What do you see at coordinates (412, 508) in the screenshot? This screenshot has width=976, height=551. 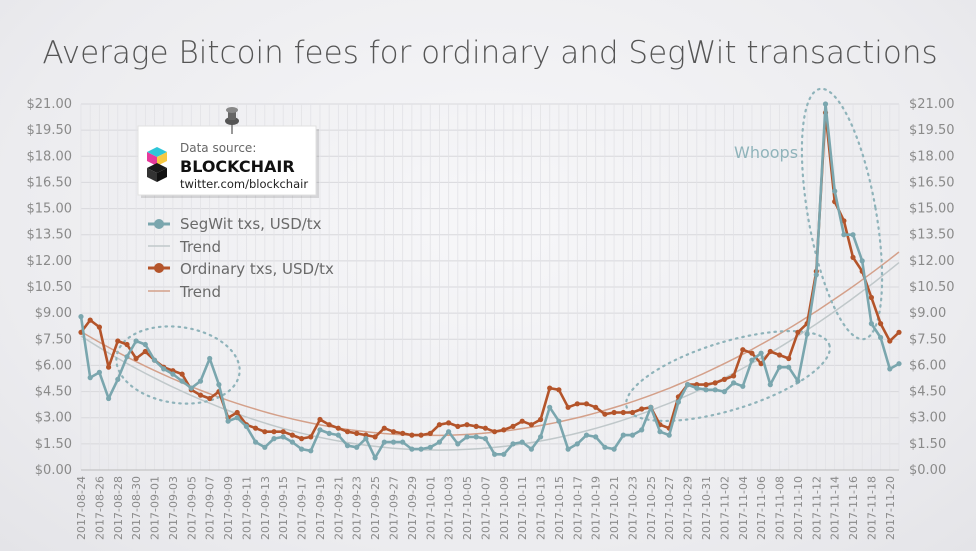 I see `x-tick-label: 2017-09-29` at bounding box center [412, 508].